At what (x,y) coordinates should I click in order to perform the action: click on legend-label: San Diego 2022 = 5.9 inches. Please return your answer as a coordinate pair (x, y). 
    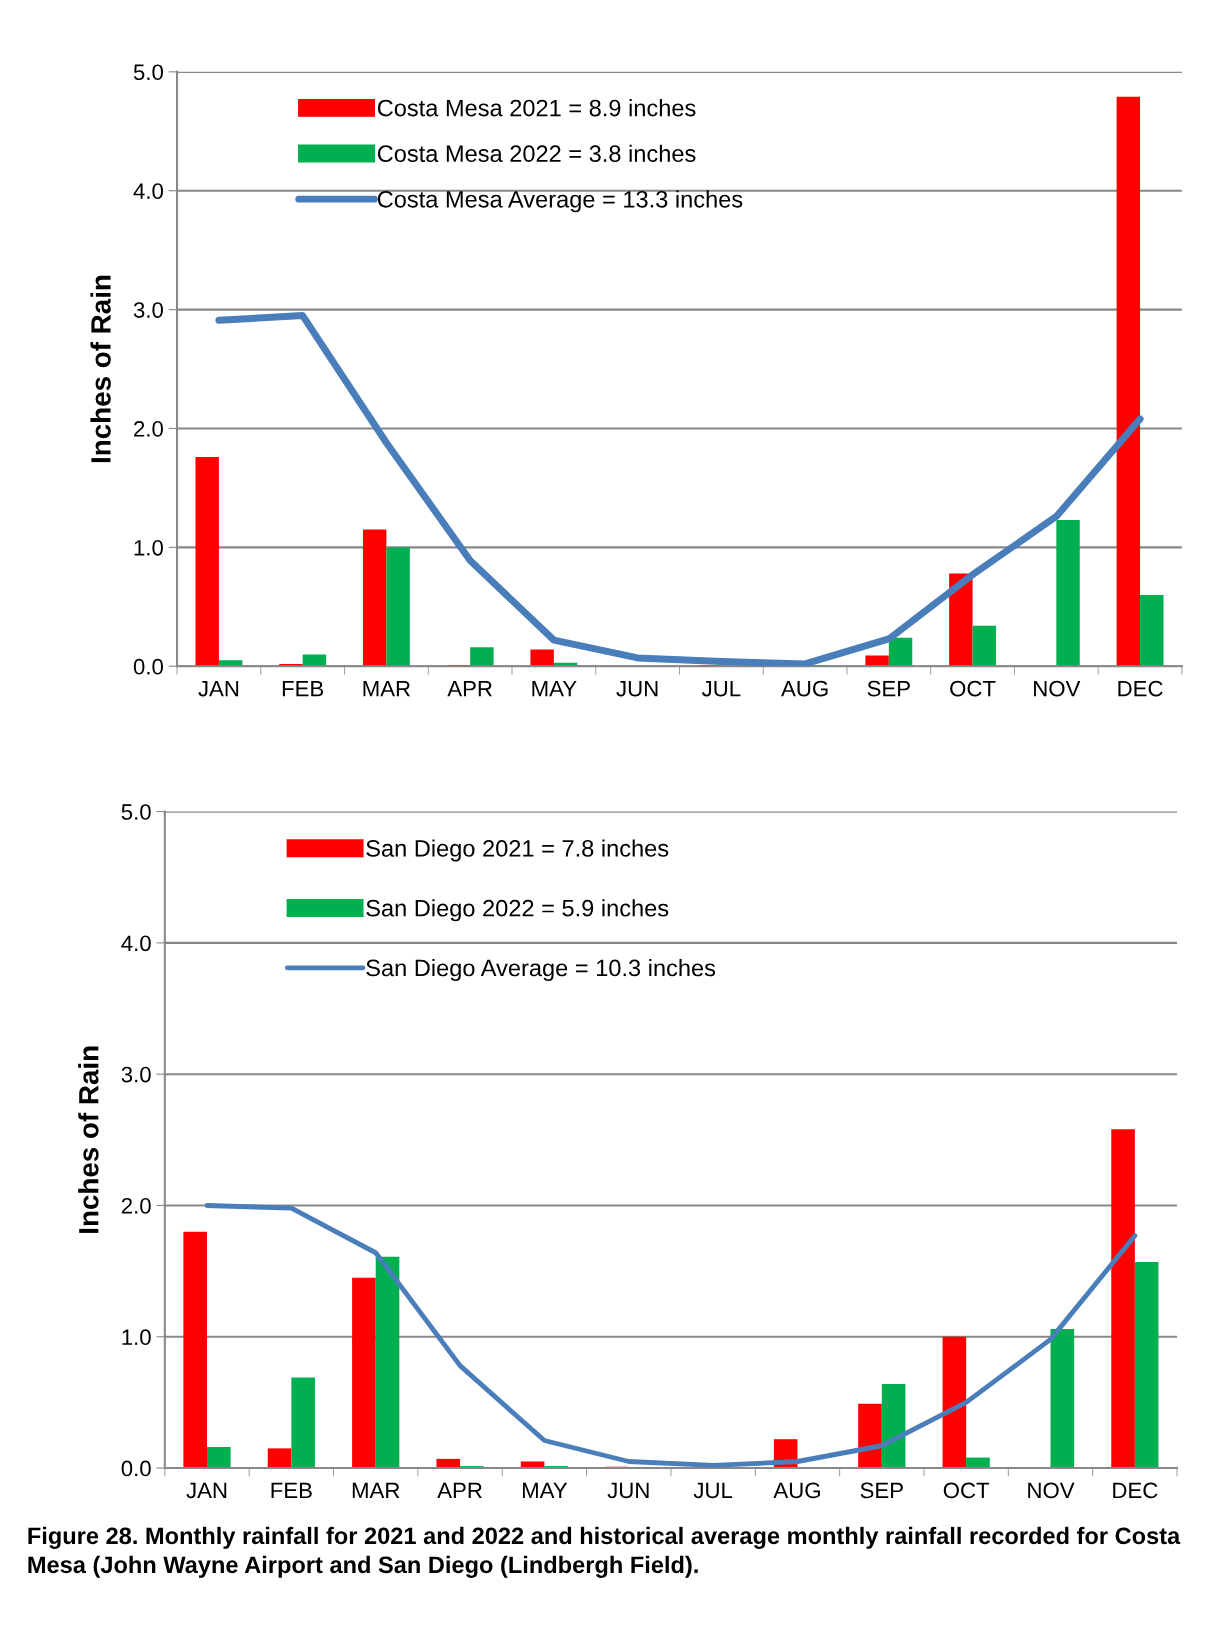
    Looking at the image, I should click on (517, 910).